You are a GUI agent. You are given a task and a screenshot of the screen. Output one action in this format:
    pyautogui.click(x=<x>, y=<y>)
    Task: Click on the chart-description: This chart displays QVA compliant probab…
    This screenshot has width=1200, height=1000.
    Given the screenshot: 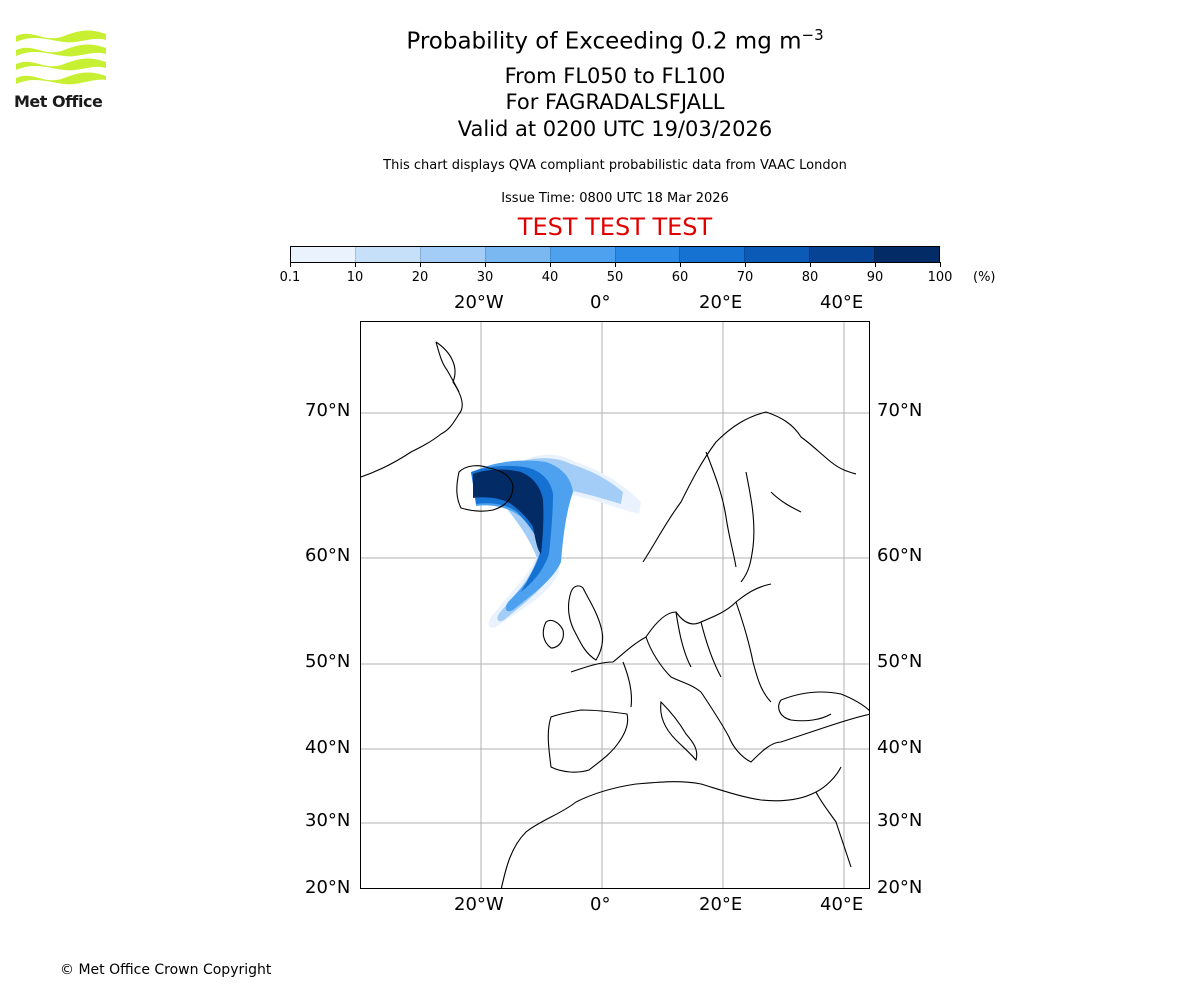 What is the action you would take?
    pyautogui.click(x=615, y=165)
    